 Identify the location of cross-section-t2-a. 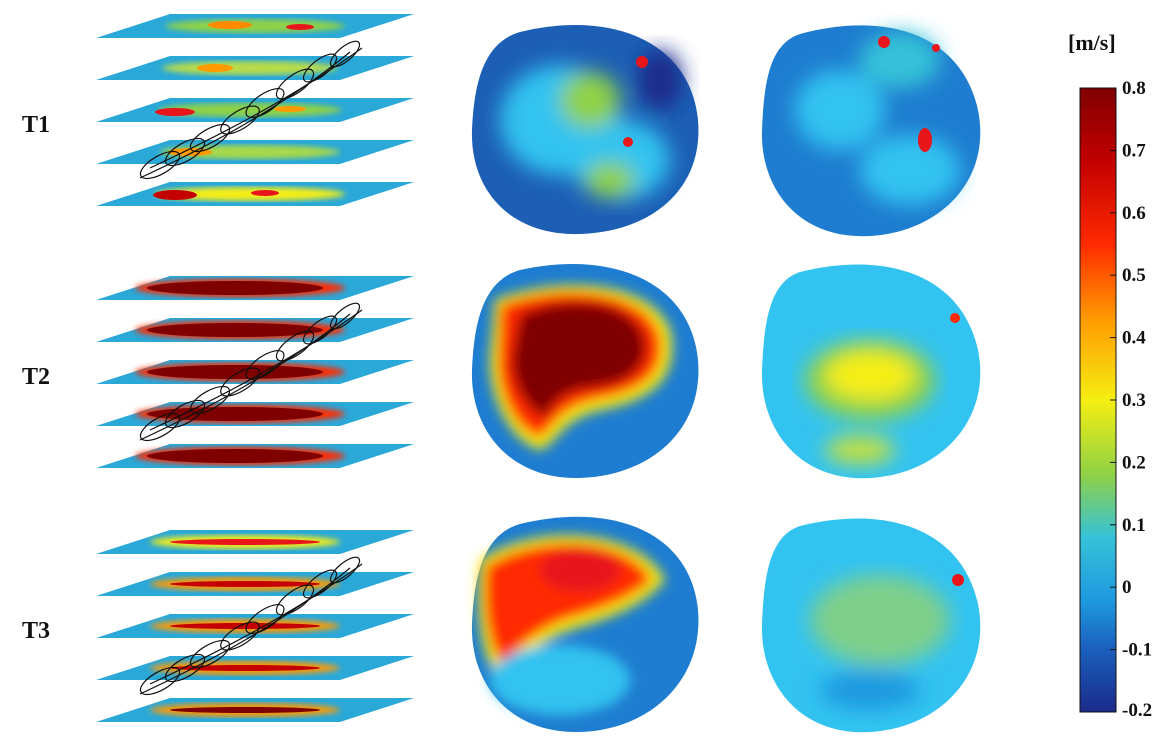
(585, 371).